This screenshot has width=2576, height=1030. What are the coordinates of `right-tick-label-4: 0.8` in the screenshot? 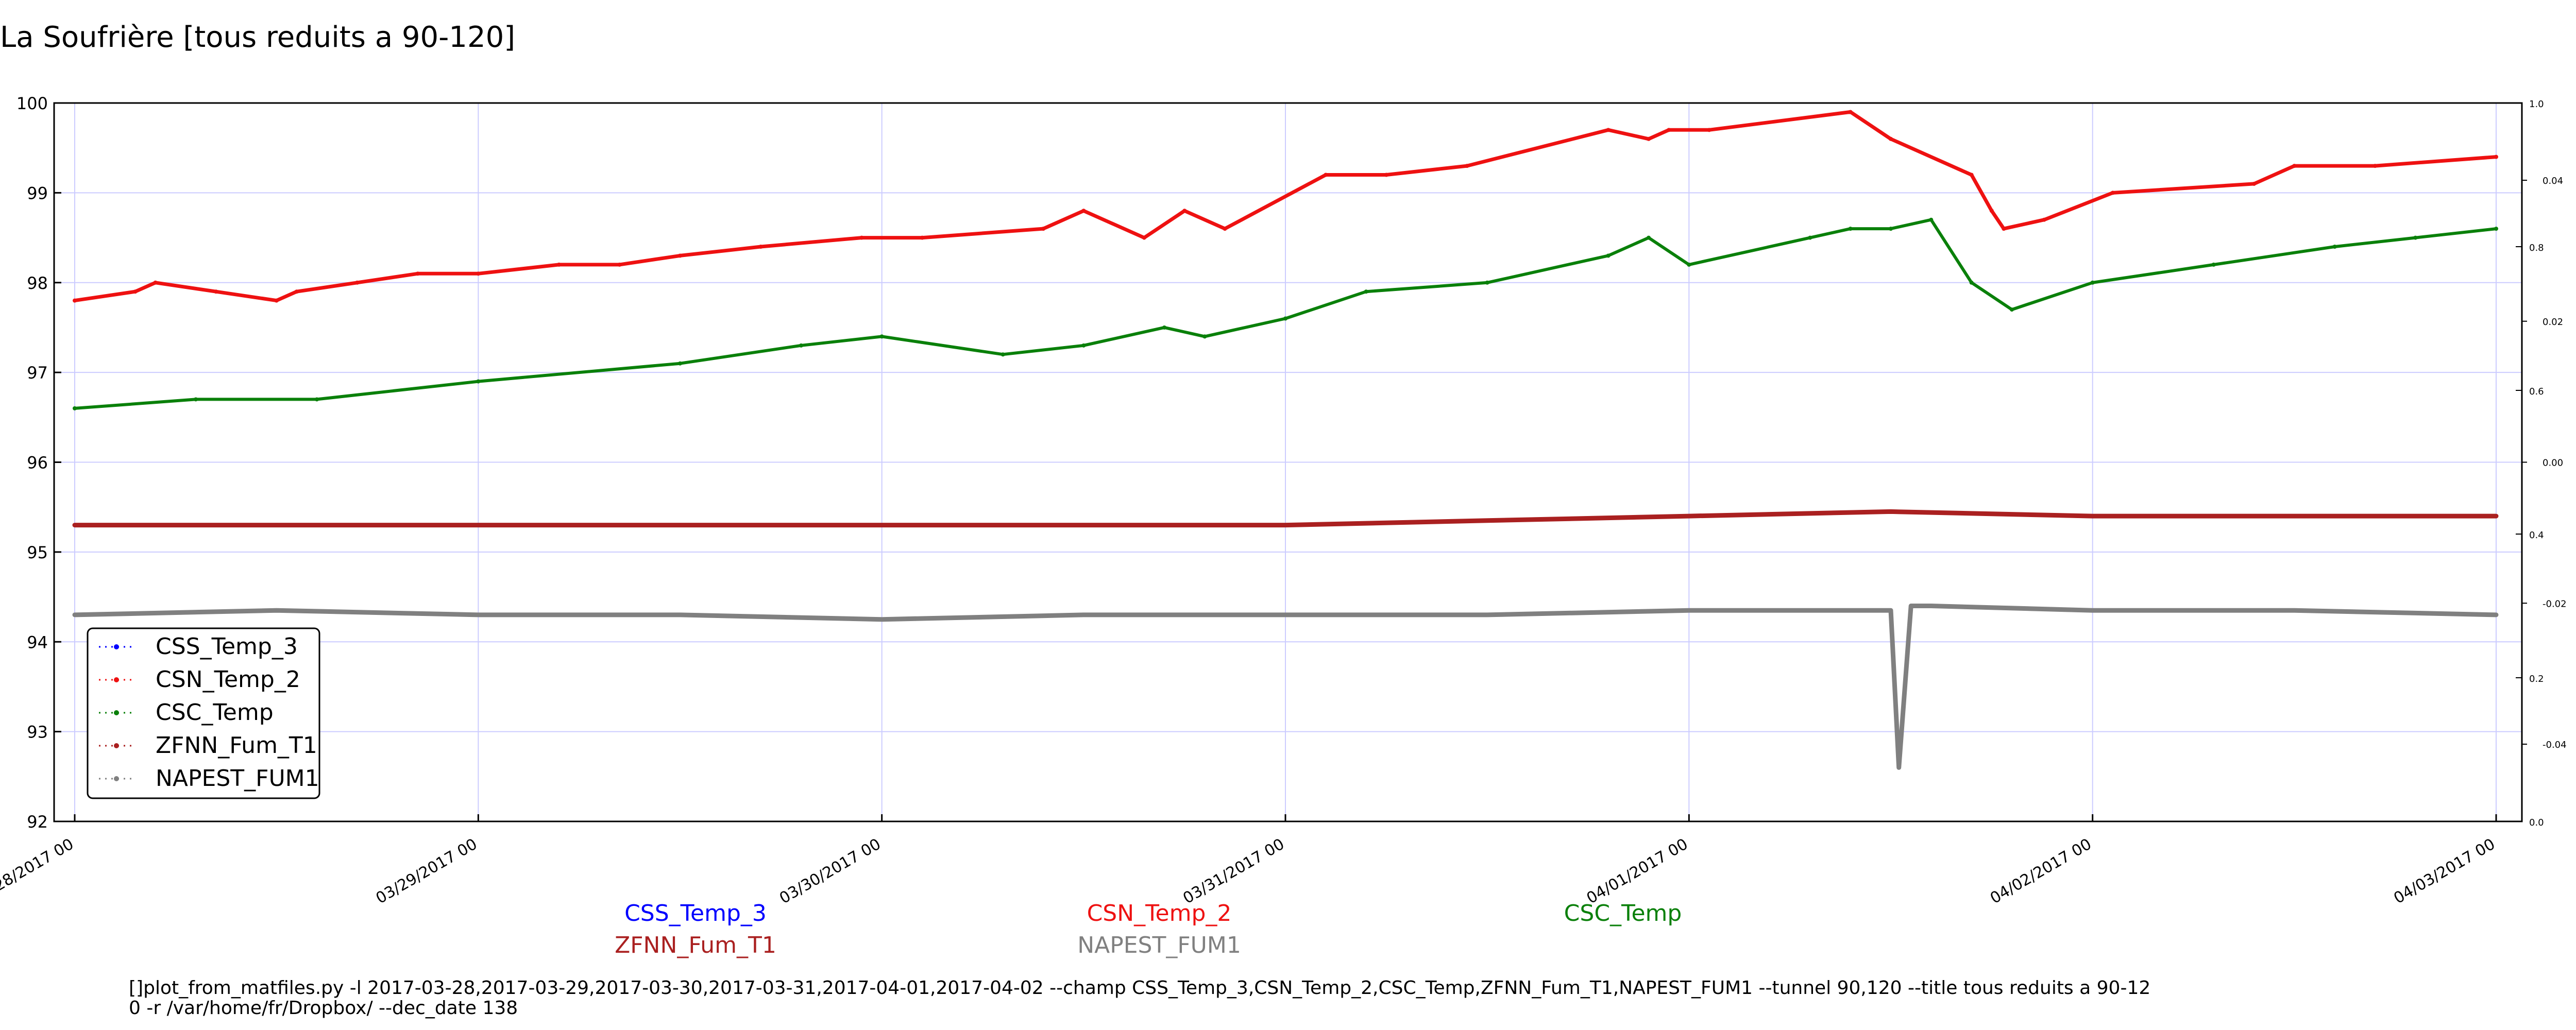 It's located at (2536, 248).